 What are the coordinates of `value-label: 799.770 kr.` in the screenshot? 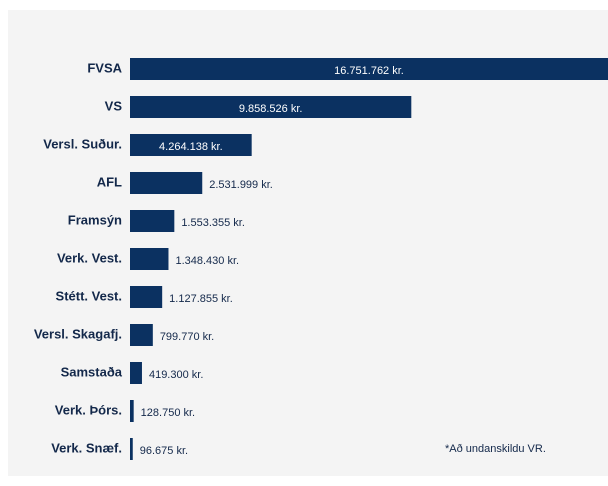 It's located at (187, 337).